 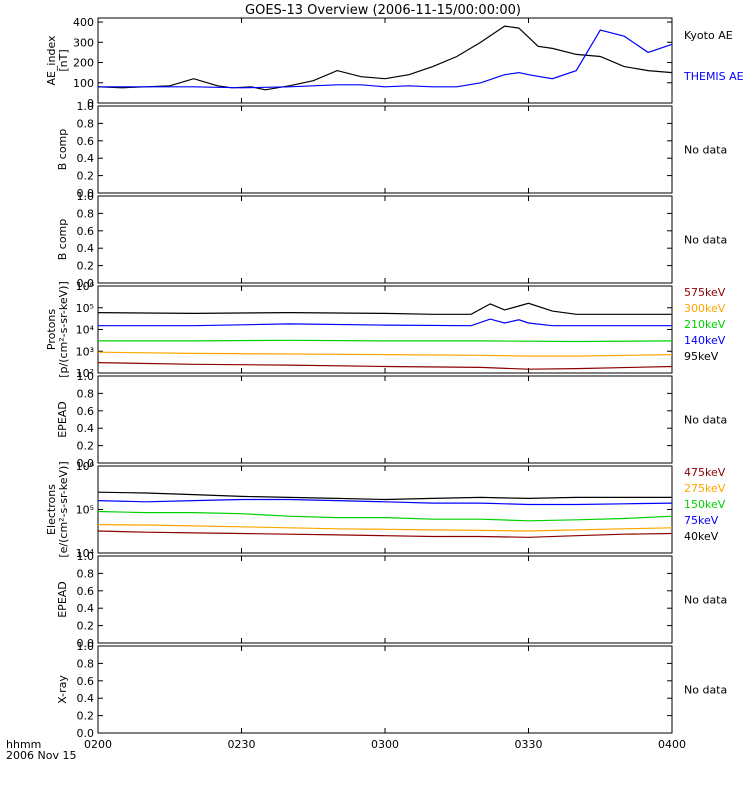 What do you see at coordinates (83, 83) in the screenshot?
I see `y-tick-label: 100` at bounding box center [83, 83].